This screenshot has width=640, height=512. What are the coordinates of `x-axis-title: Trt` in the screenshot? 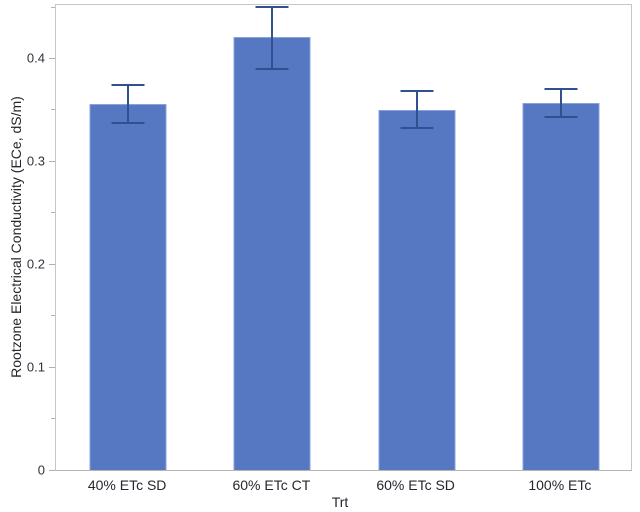 It's located at (340, 502).